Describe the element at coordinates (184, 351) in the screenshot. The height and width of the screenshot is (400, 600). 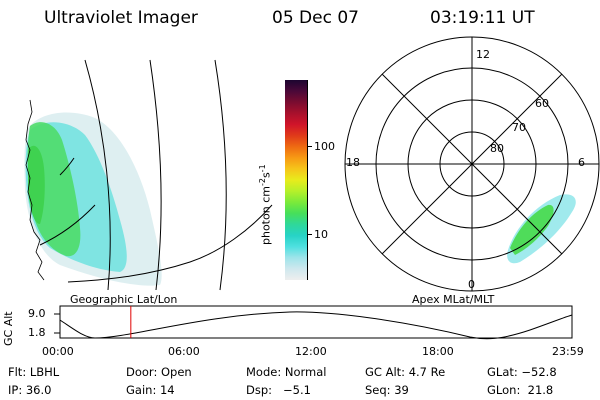
I see `time-tick-0600: 06:00` at that location.